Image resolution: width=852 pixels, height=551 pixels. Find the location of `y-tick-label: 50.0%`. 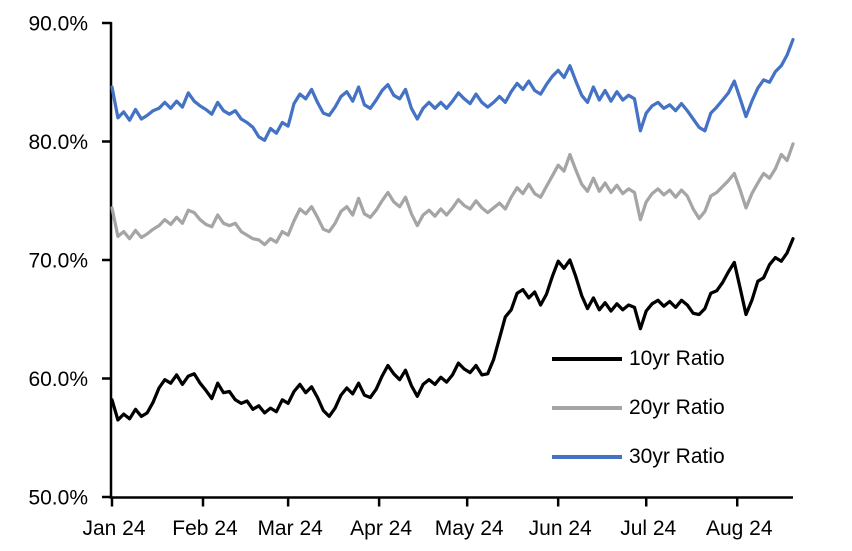

y-tick-label: 50.0% is located at coordinates (58, 498).